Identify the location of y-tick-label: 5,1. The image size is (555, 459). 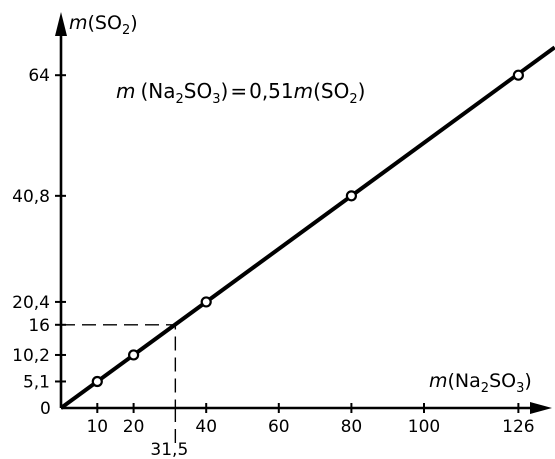
(36, 382).